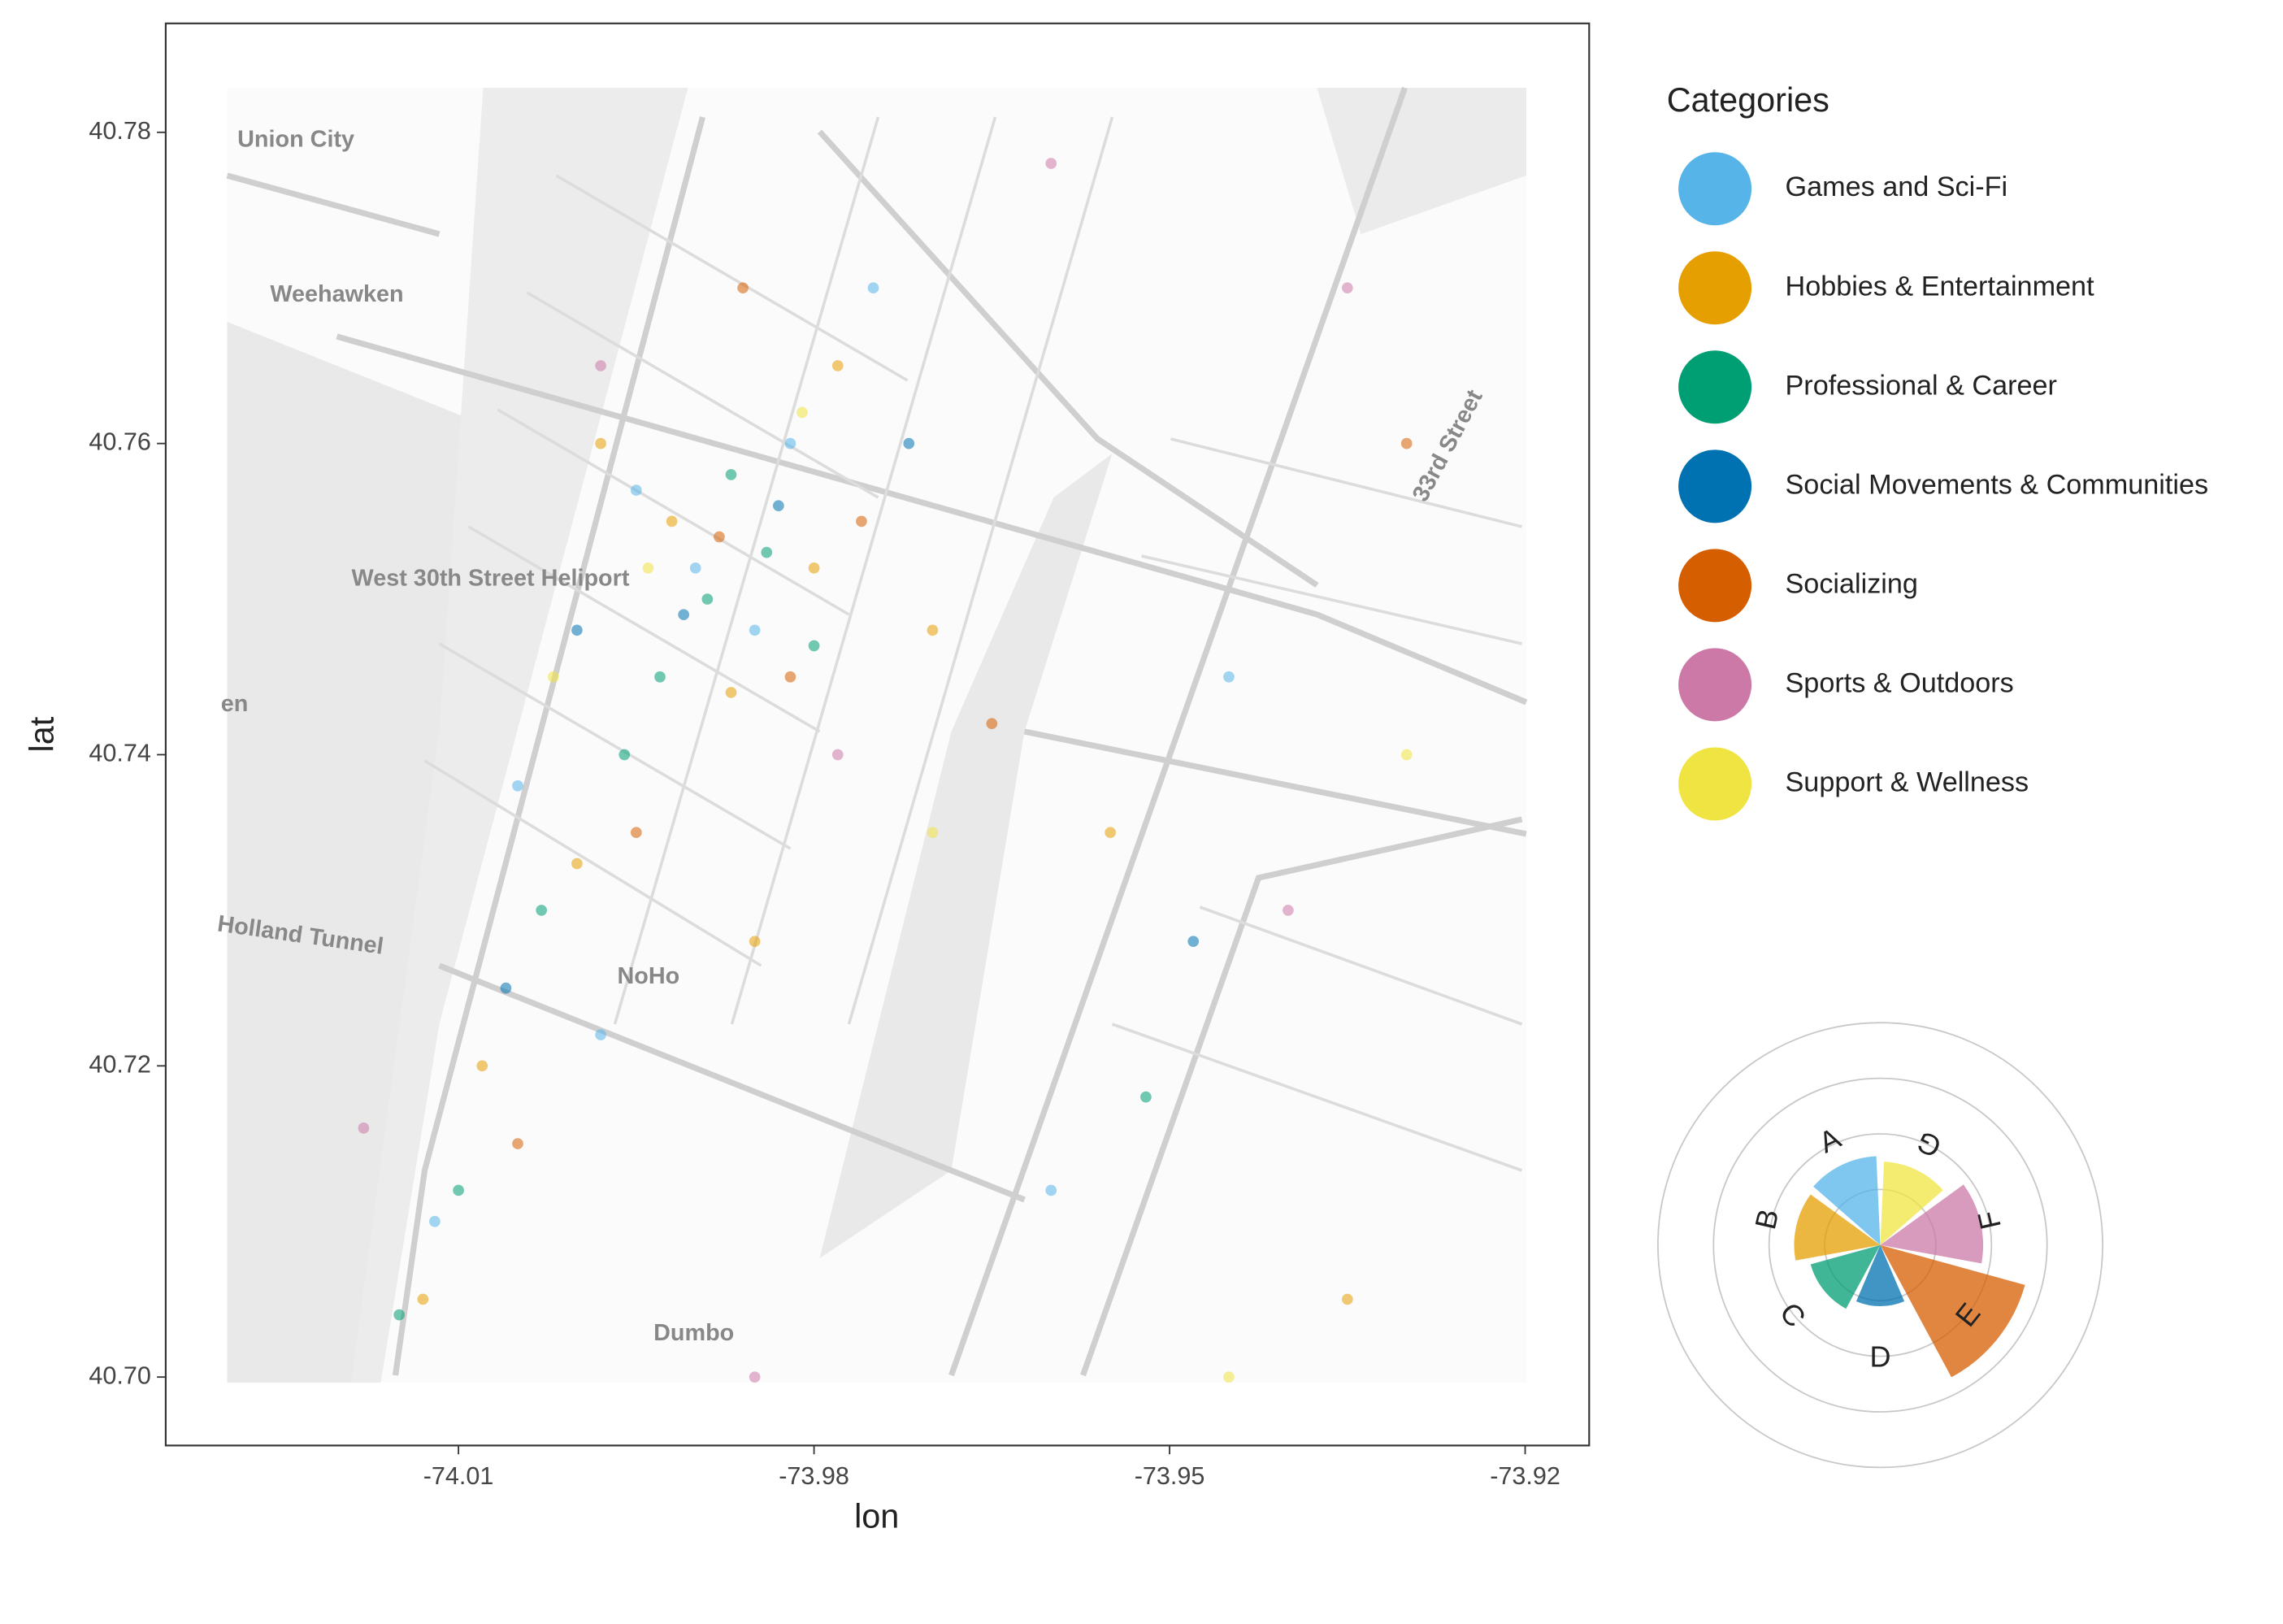 This screenshot has width=2283, height=1624. What do you see at coordinates (1921, 385) in the screenshot?
I see `legend-label: Professional & Career` at bounding box center [1921, 385].